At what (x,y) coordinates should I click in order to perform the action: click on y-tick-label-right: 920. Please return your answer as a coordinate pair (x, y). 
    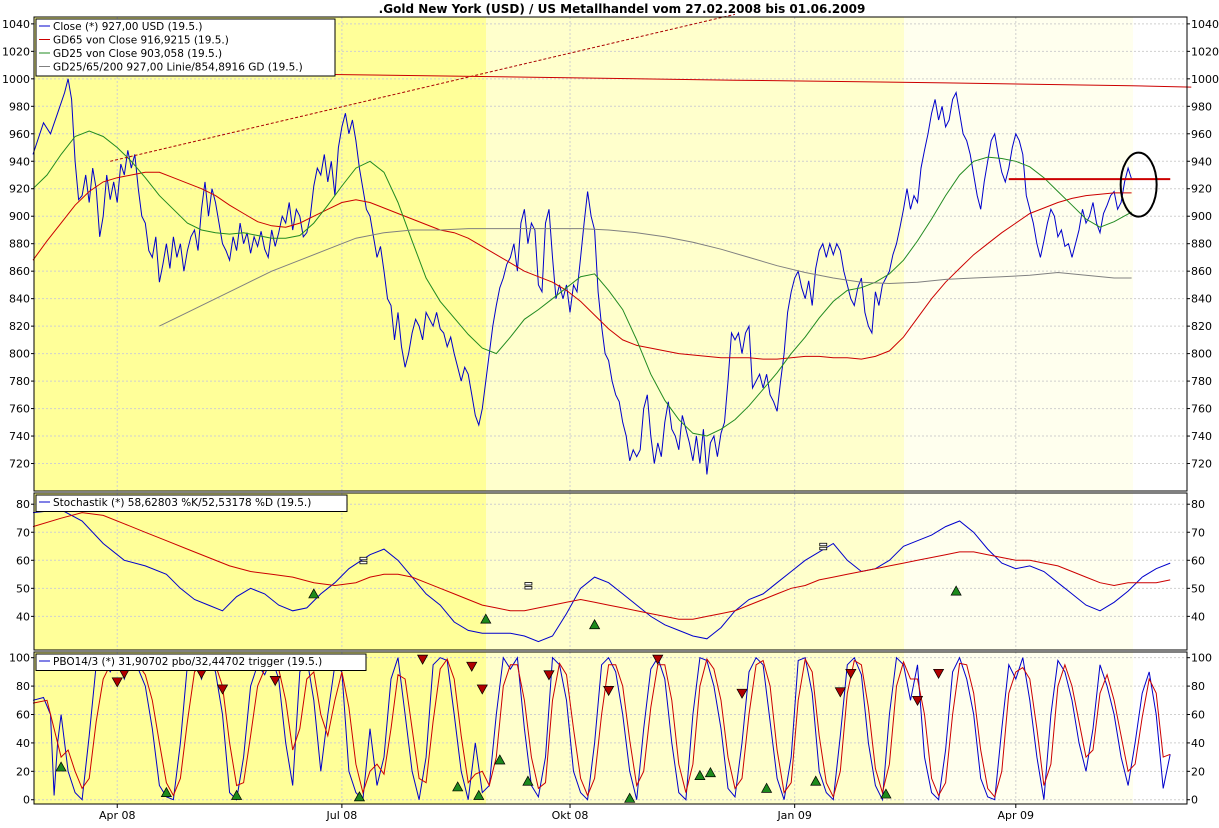
    Looking at the image, I should click on (1201, 189).